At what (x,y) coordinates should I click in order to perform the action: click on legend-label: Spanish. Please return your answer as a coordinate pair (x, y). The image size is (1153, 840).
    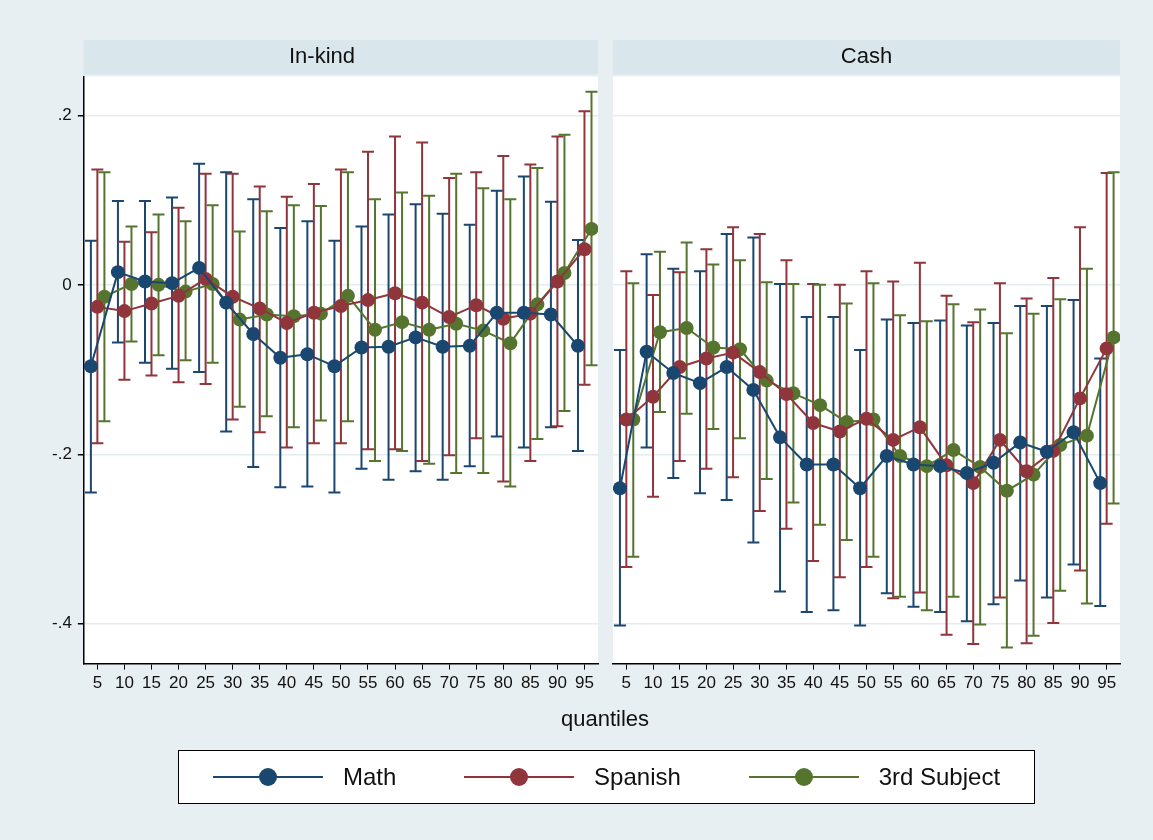
    Looking at the image, I should click on (637, 777).